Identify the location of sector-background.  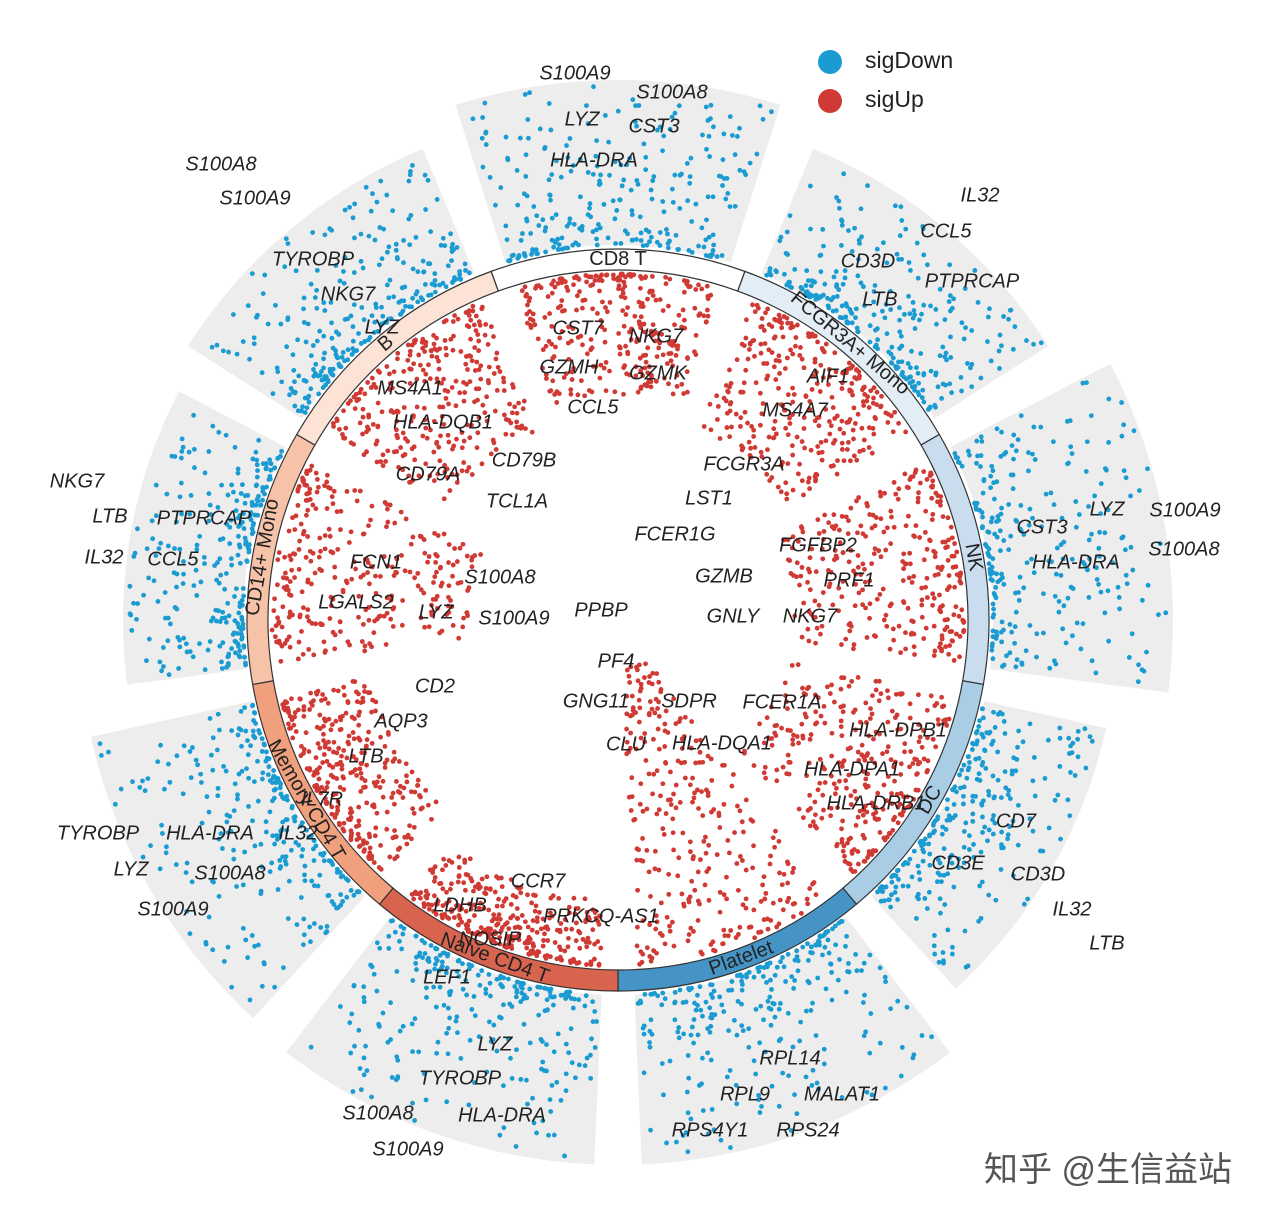
(989, 845).